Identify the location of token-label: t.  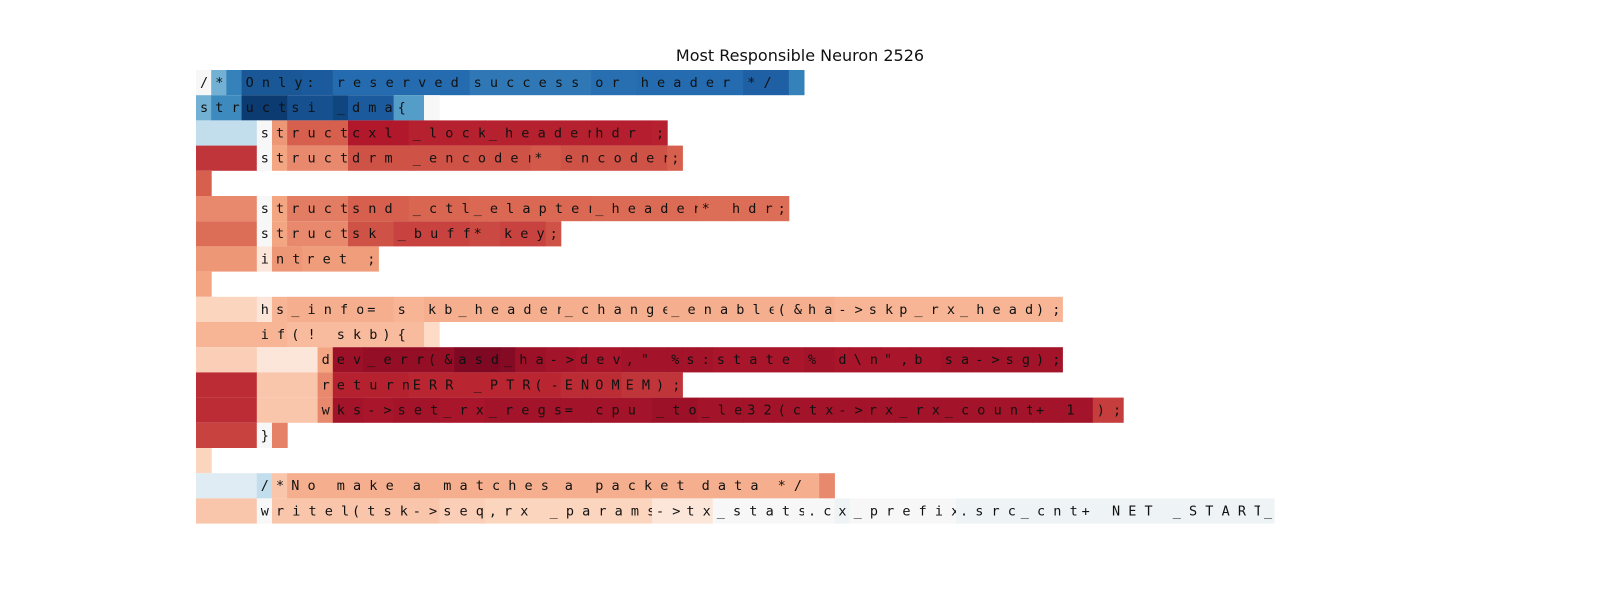
(280, 159).